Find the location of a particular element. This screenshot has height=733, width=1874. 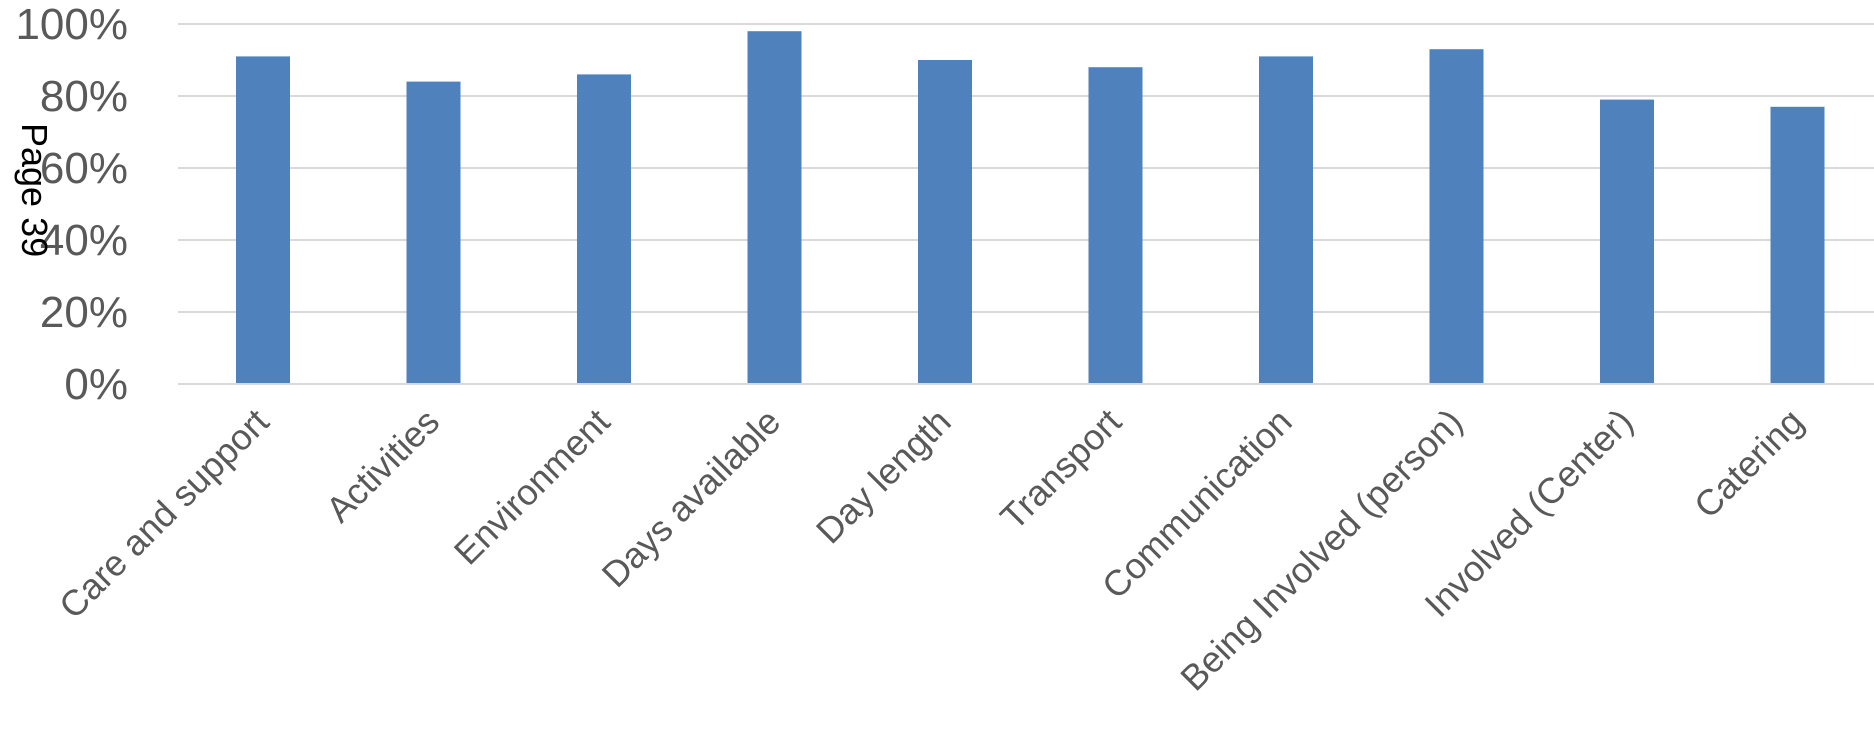

y-tick-label: 20% is located at coordinates (84, 312).